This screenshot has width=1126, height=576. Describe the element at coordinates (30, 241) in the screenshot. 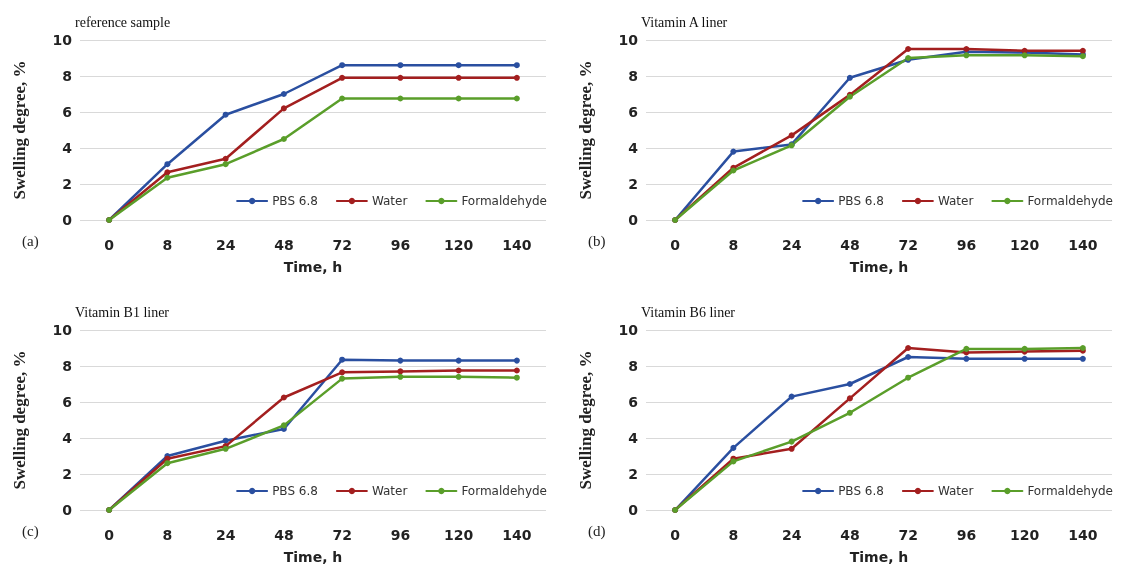

I see `text: (a)` at that location.